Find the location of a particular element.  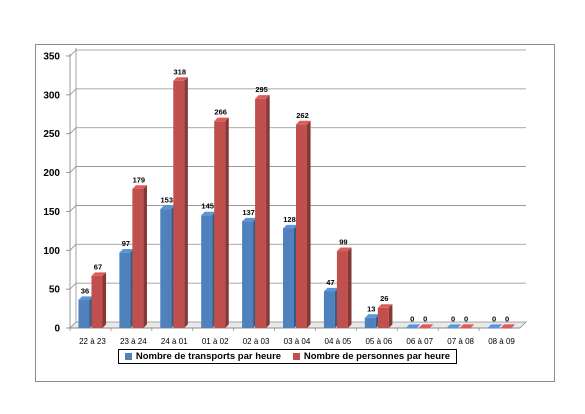

x-tick-label: 24 à 01 is located at coordinates (174, 341).